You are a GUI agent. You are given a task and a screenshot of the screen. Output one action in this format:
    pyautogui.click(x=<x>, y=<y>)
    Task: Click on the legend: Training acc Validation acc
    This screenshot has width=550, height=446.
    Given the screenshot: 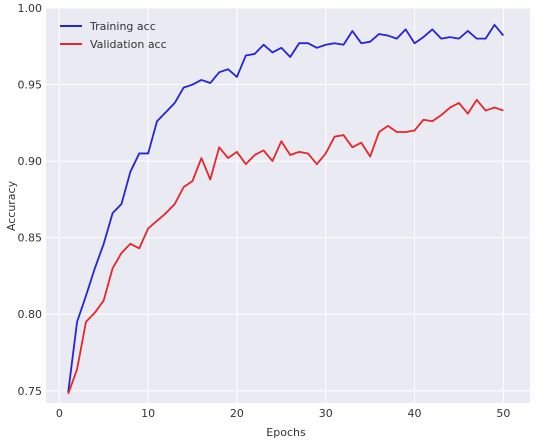 What is the action you would take?
    pyautogui.click(x=113, y=35)
    